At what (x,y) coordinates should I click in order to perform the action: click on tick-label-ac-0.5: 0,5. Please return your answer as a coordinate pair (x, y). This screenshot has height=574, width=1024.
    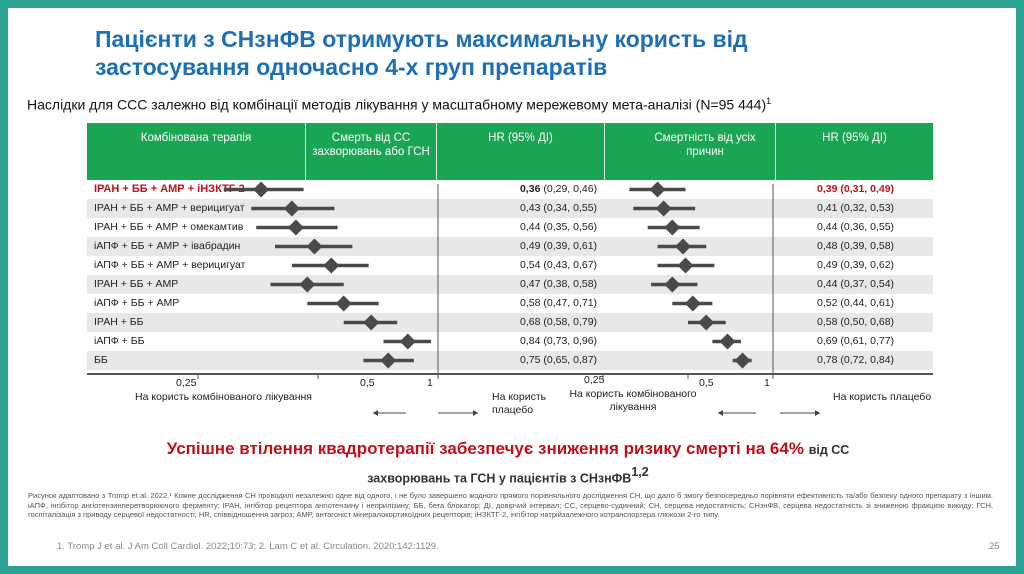
    Looking at the image, I should click on (706, 383).